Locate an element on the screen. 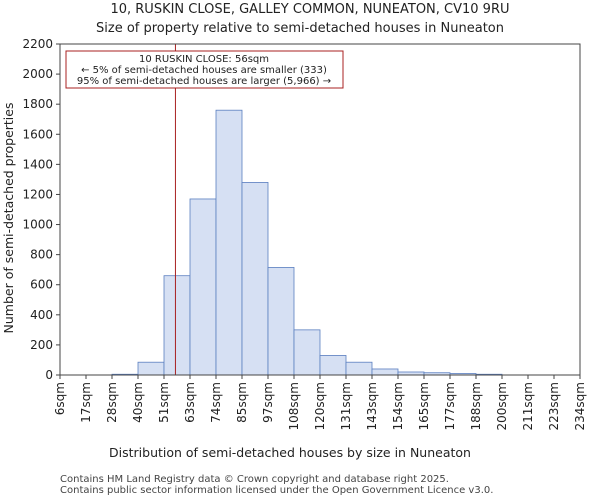  histogram-bar-97sqm is located at coordinates (281, 321).